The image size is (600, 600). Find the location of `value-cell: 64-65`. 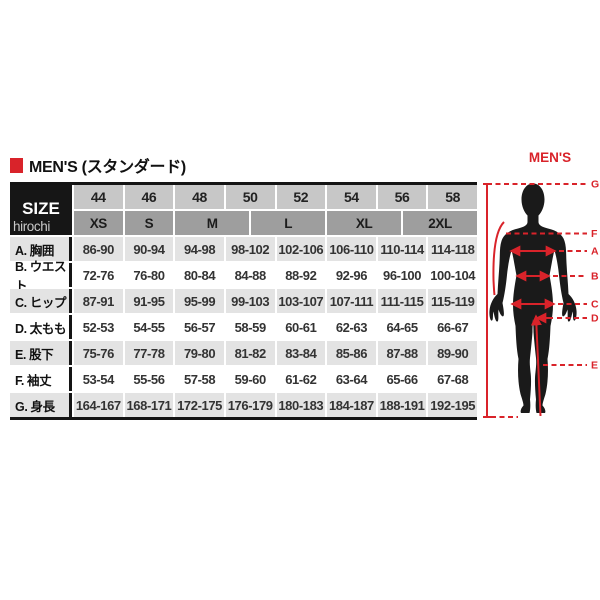

value-cell: 64-65 is located at coordinates (402, 327).